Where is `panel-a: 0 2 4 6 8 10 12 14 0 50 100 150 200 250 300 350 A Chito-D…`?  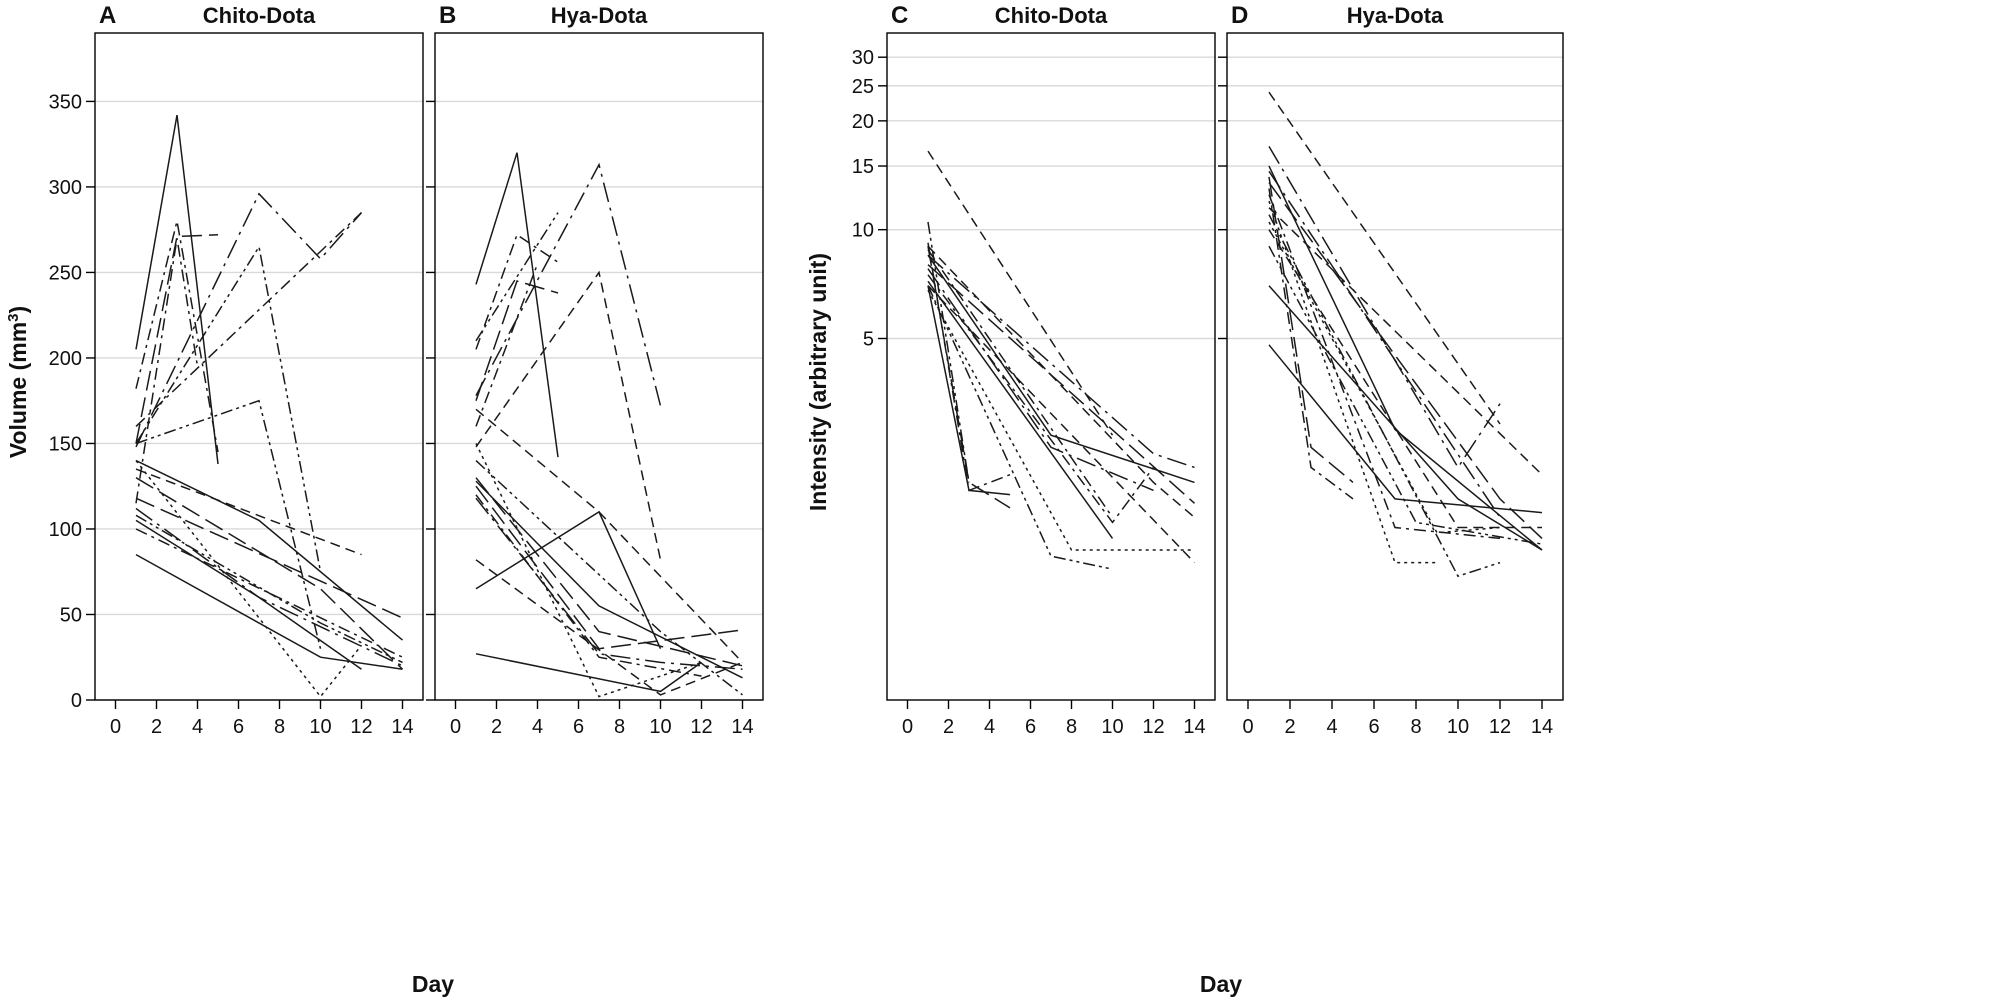 panel-a: 0 2 4 6 8 10 12 14 0 50 100 150 200 250 300 350 A Chito-D… is located at coordinates (236, 370).